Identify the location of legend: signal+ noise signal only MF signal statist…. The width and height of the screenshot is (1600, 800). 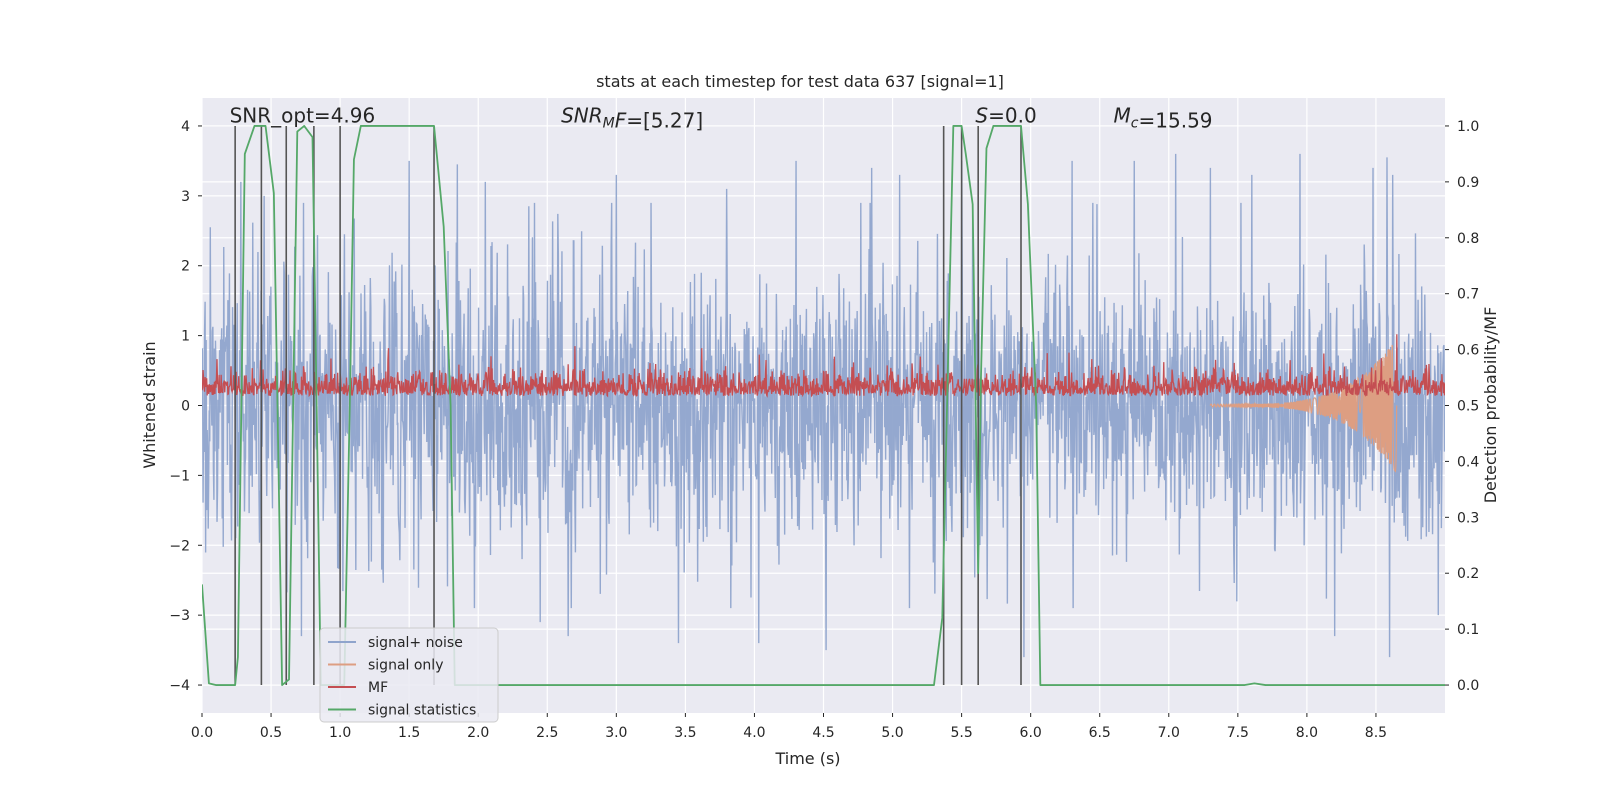
(409, 675).